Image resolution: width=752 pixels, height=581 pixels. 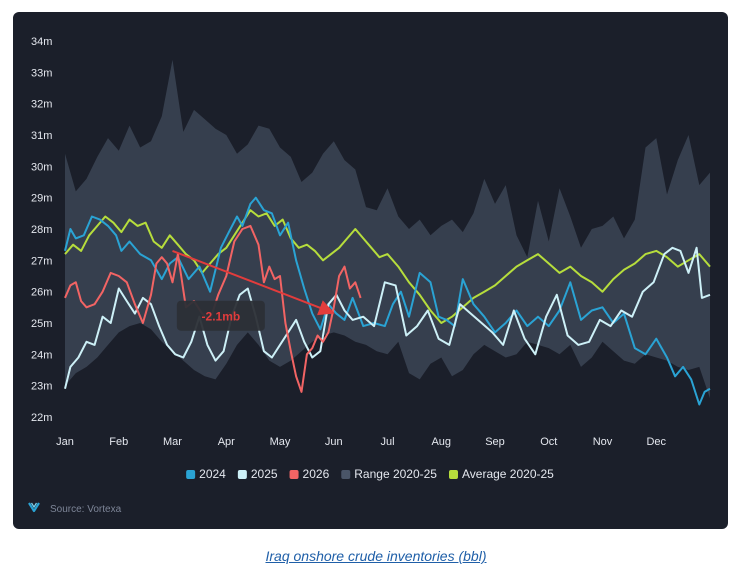 I want to click on y-tick-label: 34m, so click(x=41, y=42).